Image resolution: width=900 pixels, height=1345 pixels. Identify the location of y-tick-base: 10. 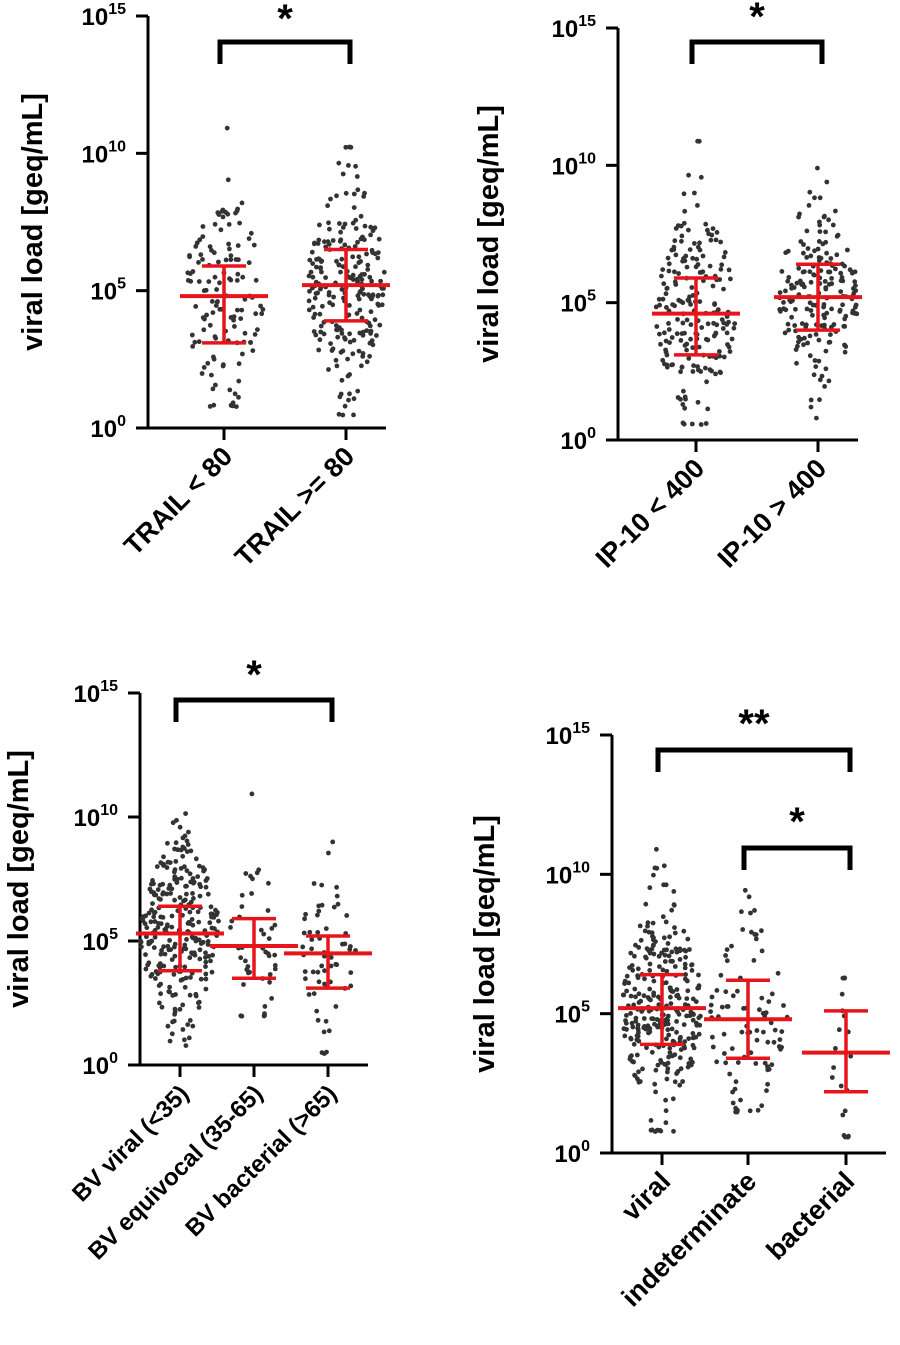
(573, 441).